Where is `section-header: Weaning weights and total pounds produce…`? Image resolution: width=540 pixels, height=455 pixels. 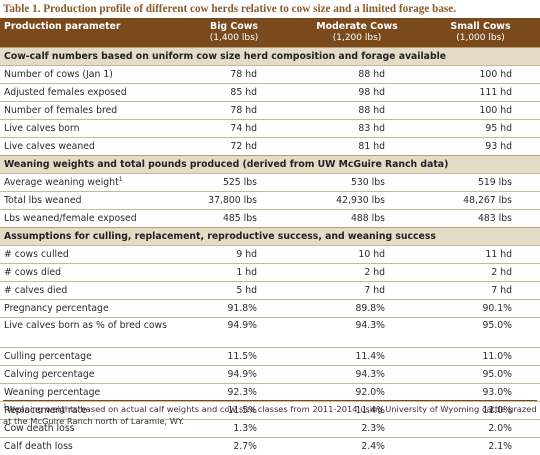 section-header: Weaning weights and total pounds produce… is located at coordinates (270, 165).